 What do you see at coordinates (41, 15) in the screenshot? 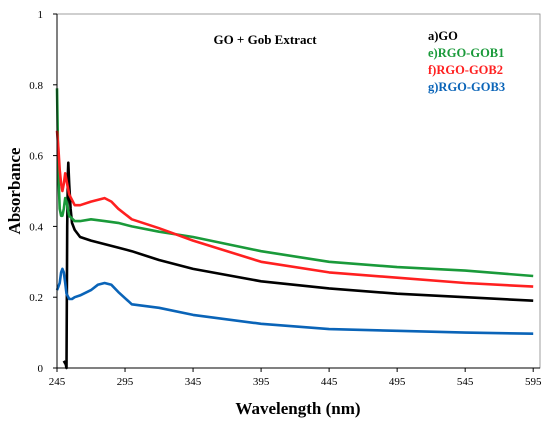
I see `y-tick-label: 1` at bounding box center [41, 15].